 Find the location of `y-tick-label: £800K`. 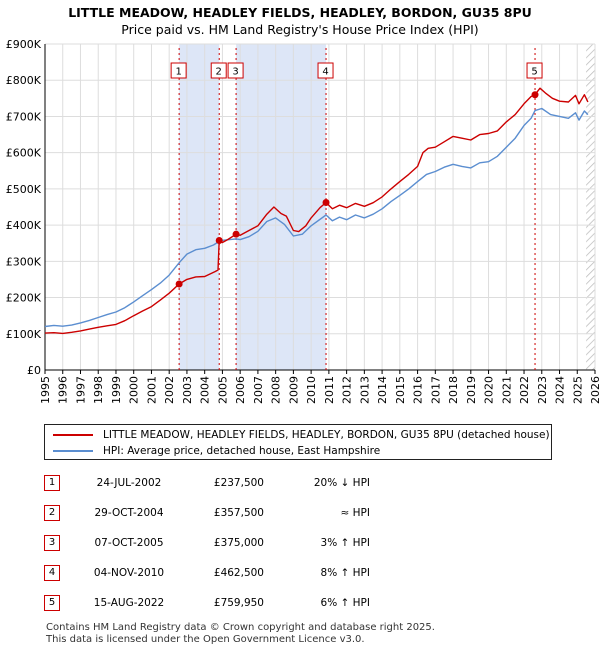

y-tick-label: £800K is located at coordinates (24, 80).